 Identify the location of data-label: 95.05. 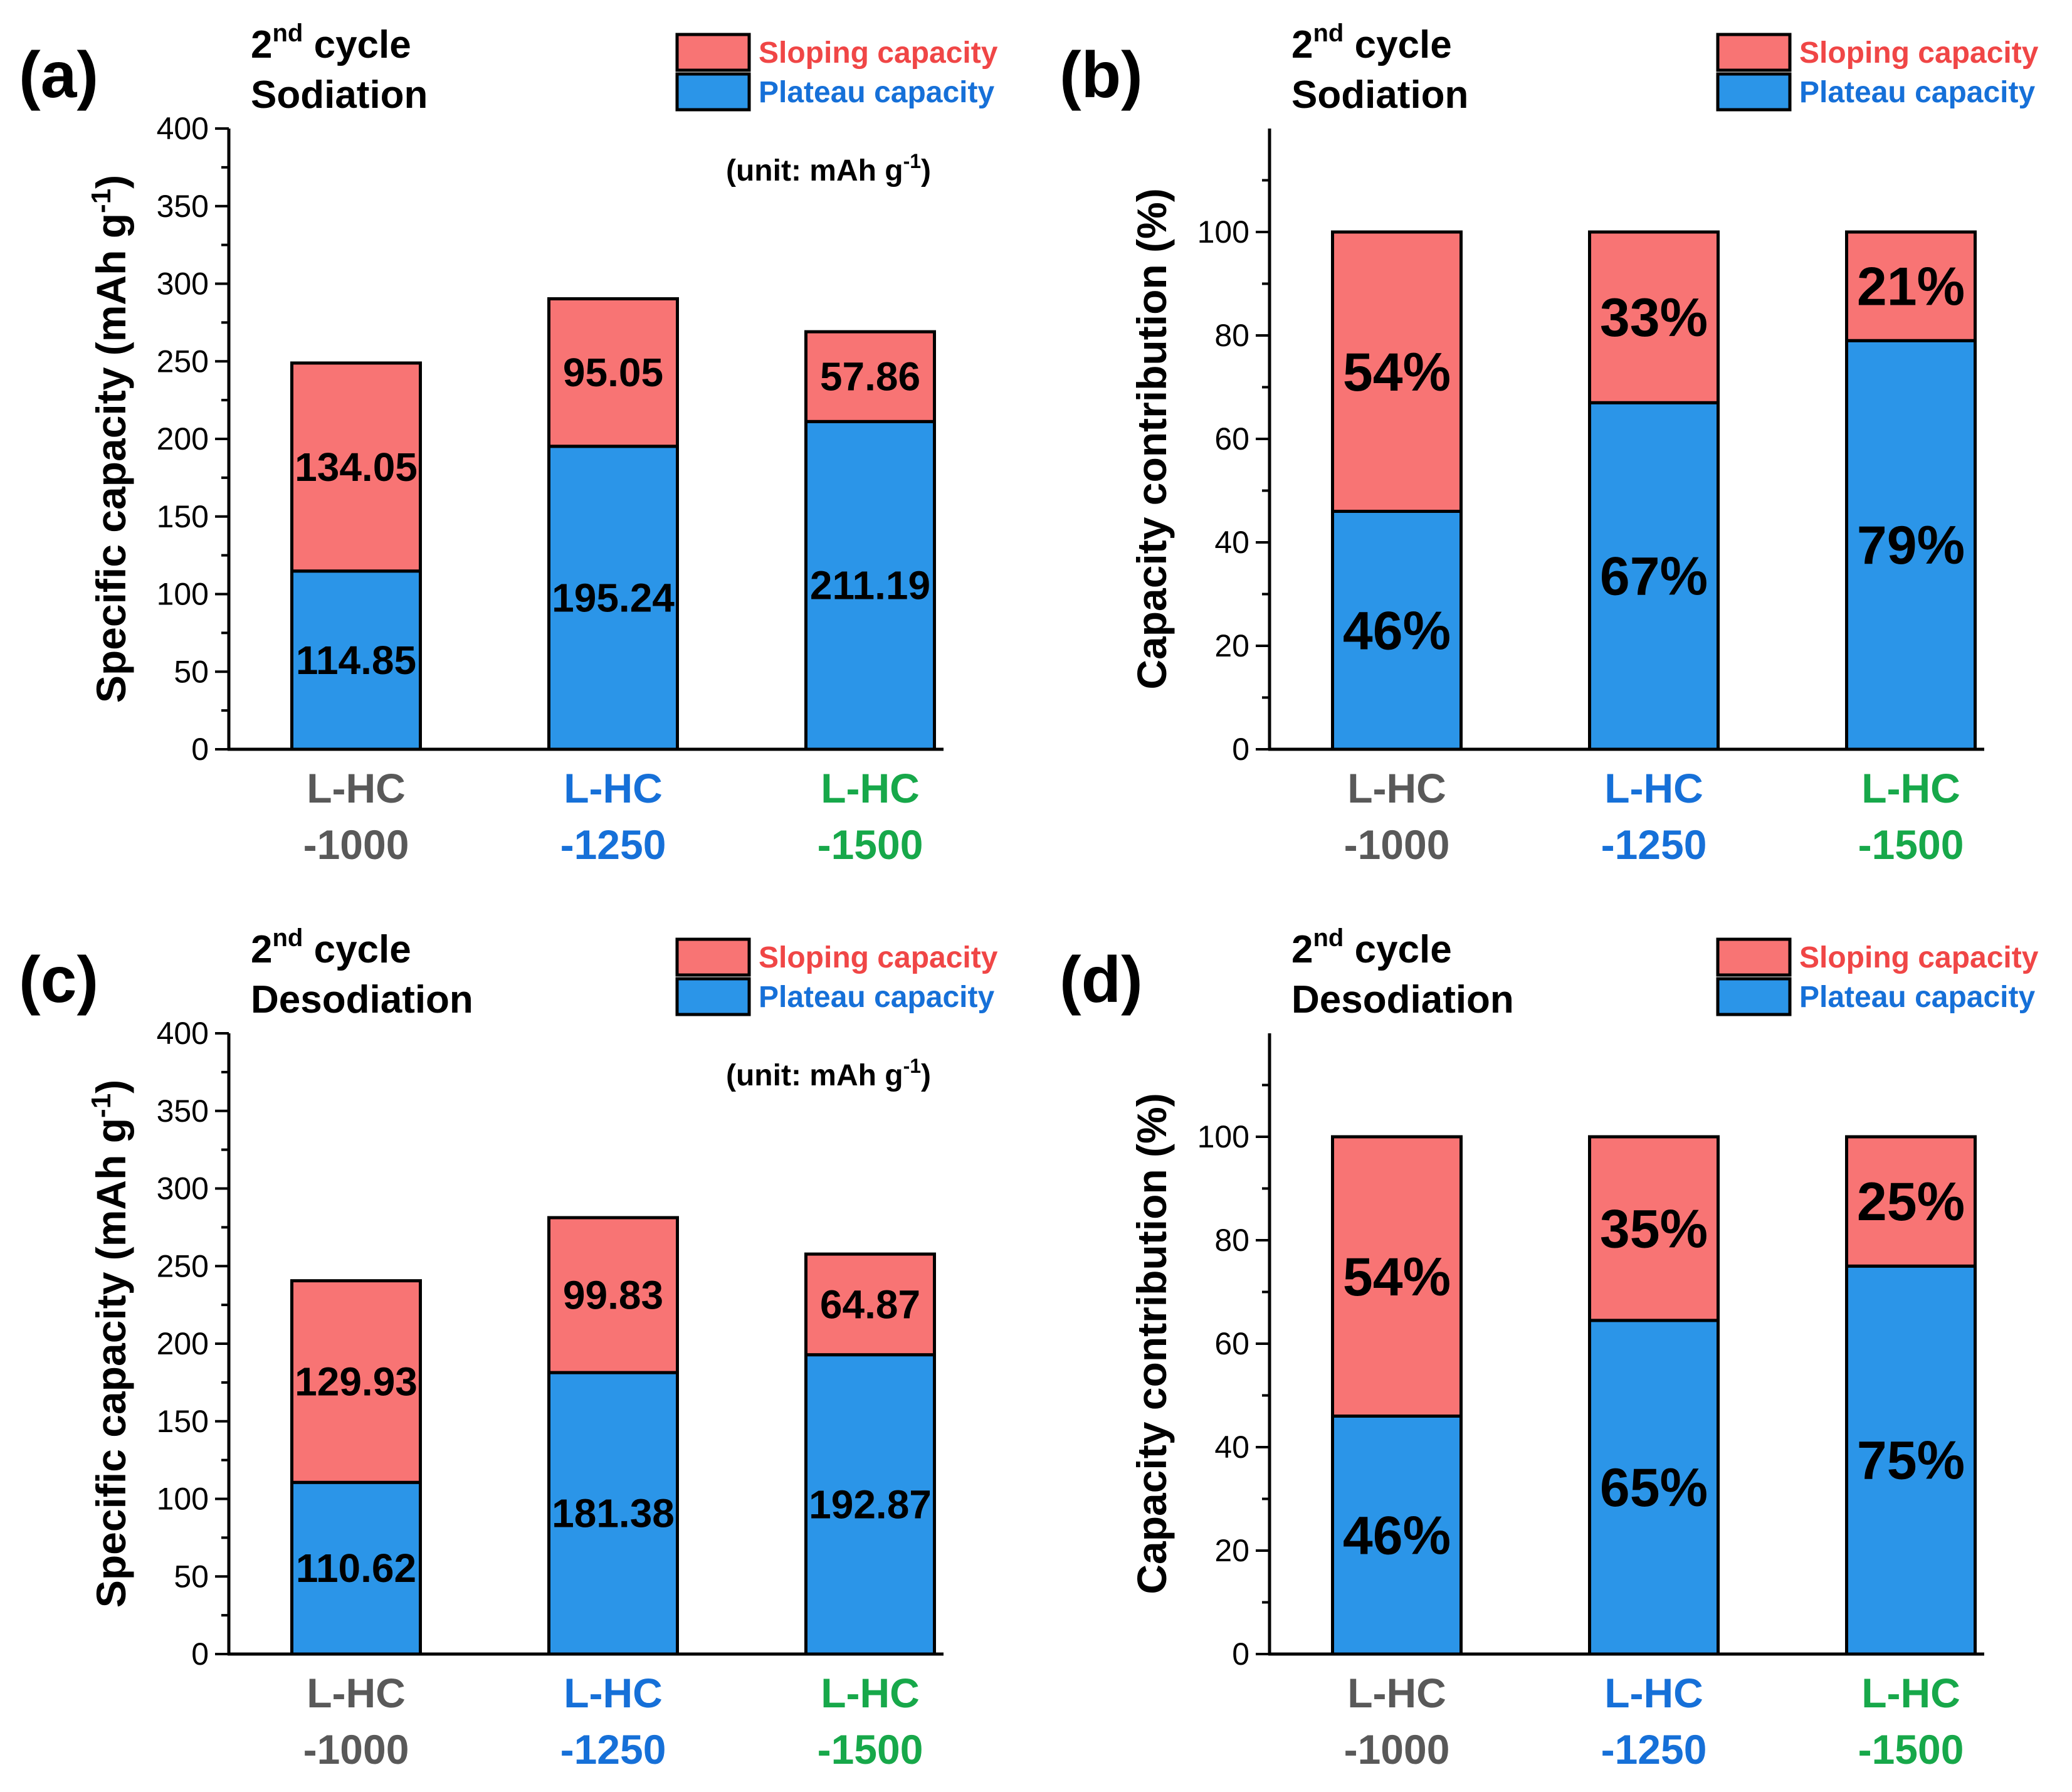
(613, 372).